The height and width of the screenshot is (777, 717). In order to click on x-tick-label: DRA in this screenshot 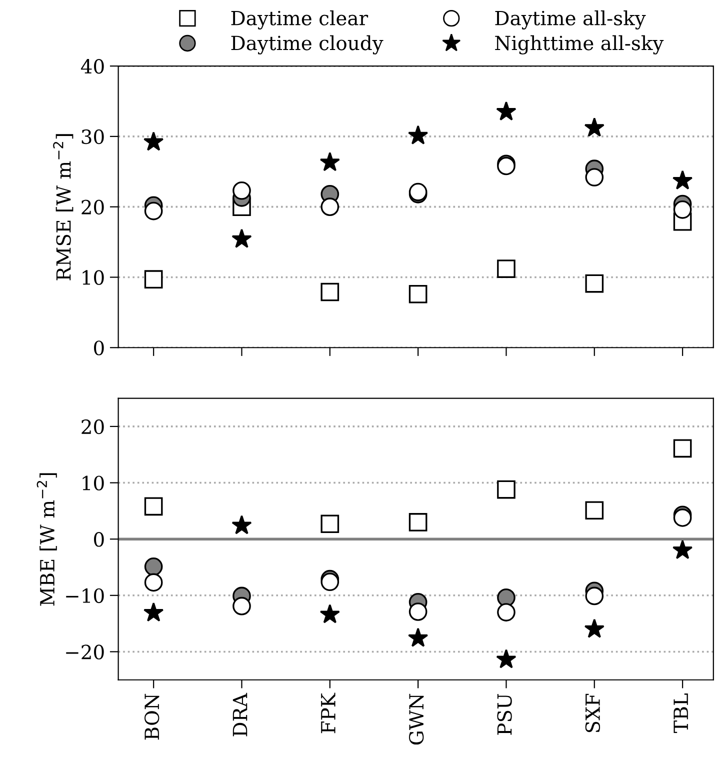, I will do `click(240, 714)`.